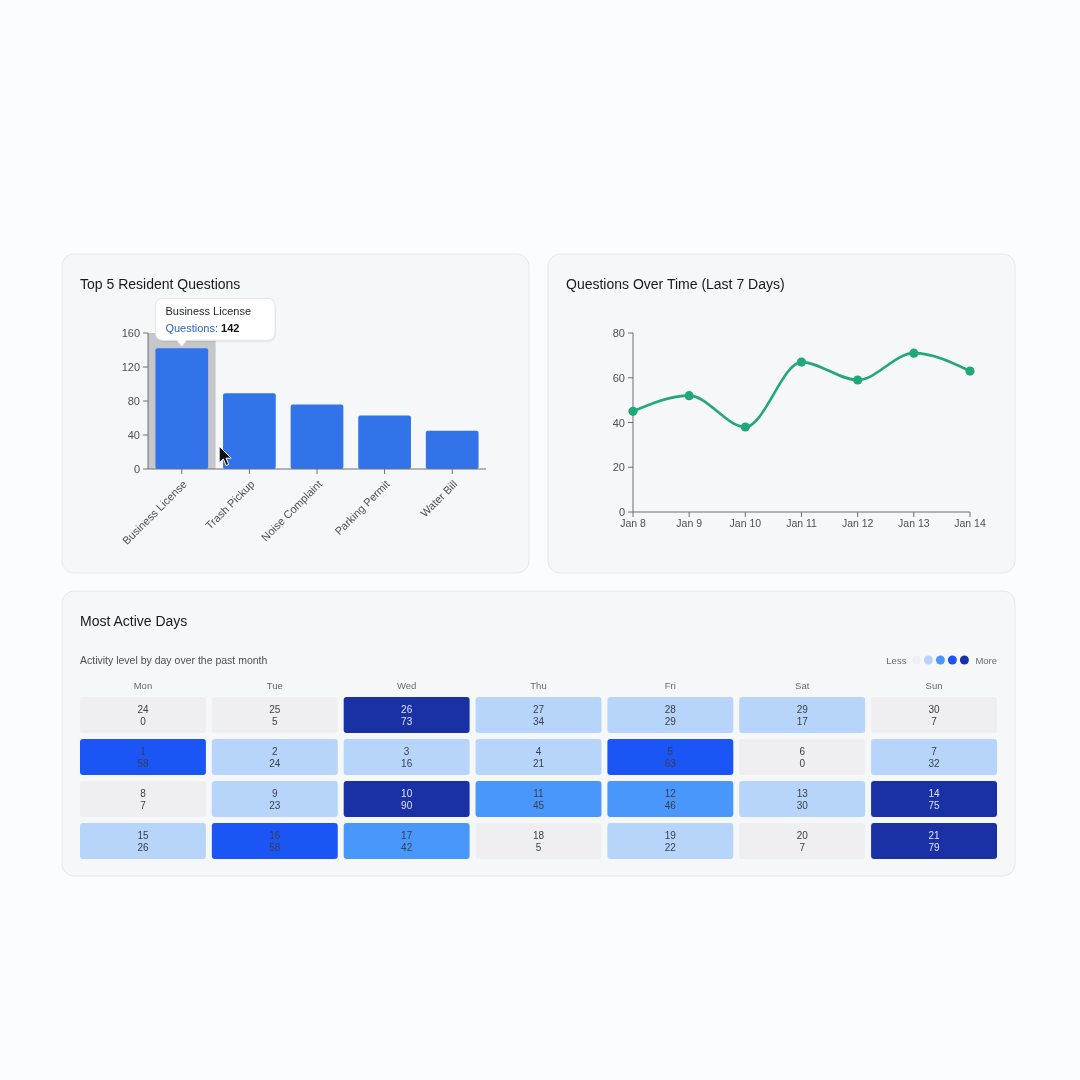  Describe the element at coordinates (538, 835) in the screenshot. I see `annotation: 18` at that location.